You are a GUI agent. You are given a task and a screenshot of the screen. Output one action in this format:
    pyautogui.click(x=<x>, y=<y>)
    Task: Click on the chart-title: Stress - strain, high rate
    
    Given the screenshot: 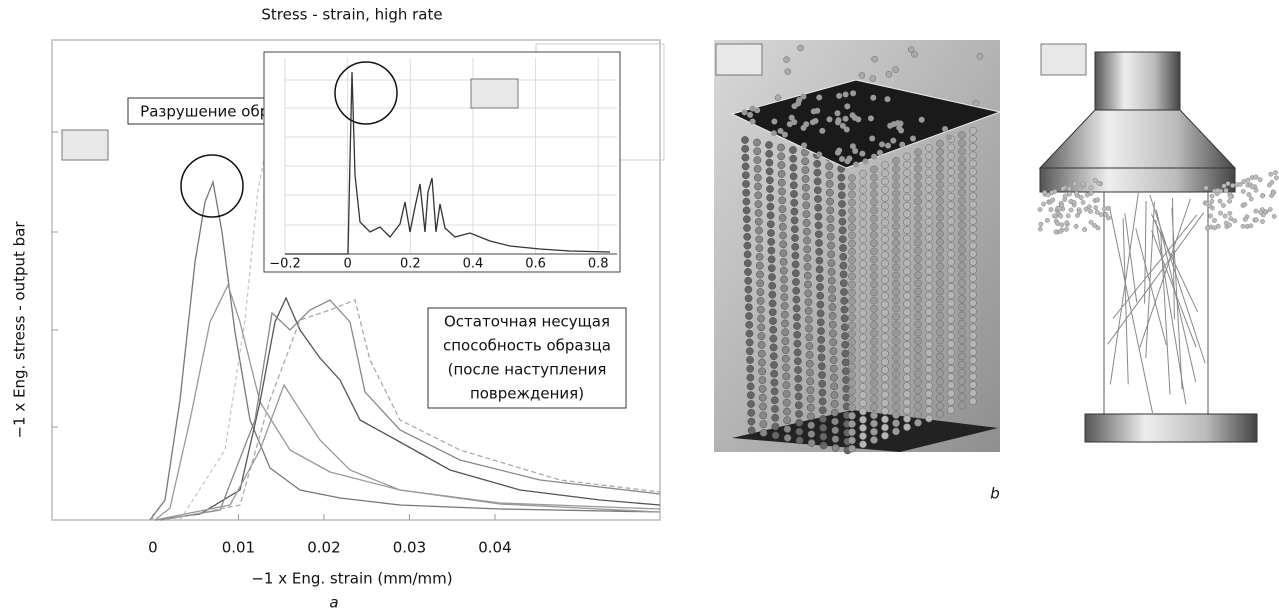 What is the action you would take?
    pyautogui.click(x=351, y=15)
    